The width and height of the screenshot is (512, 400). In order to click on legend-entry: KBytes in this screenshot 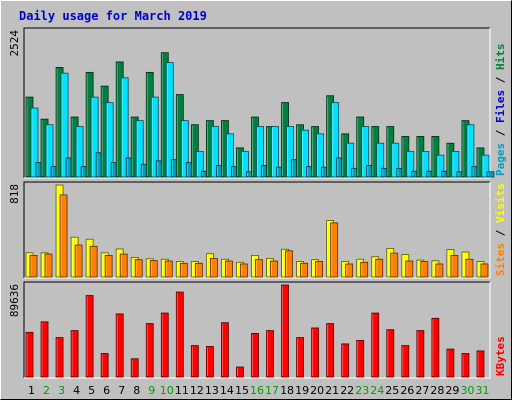, I will do `click(500, 356)`.